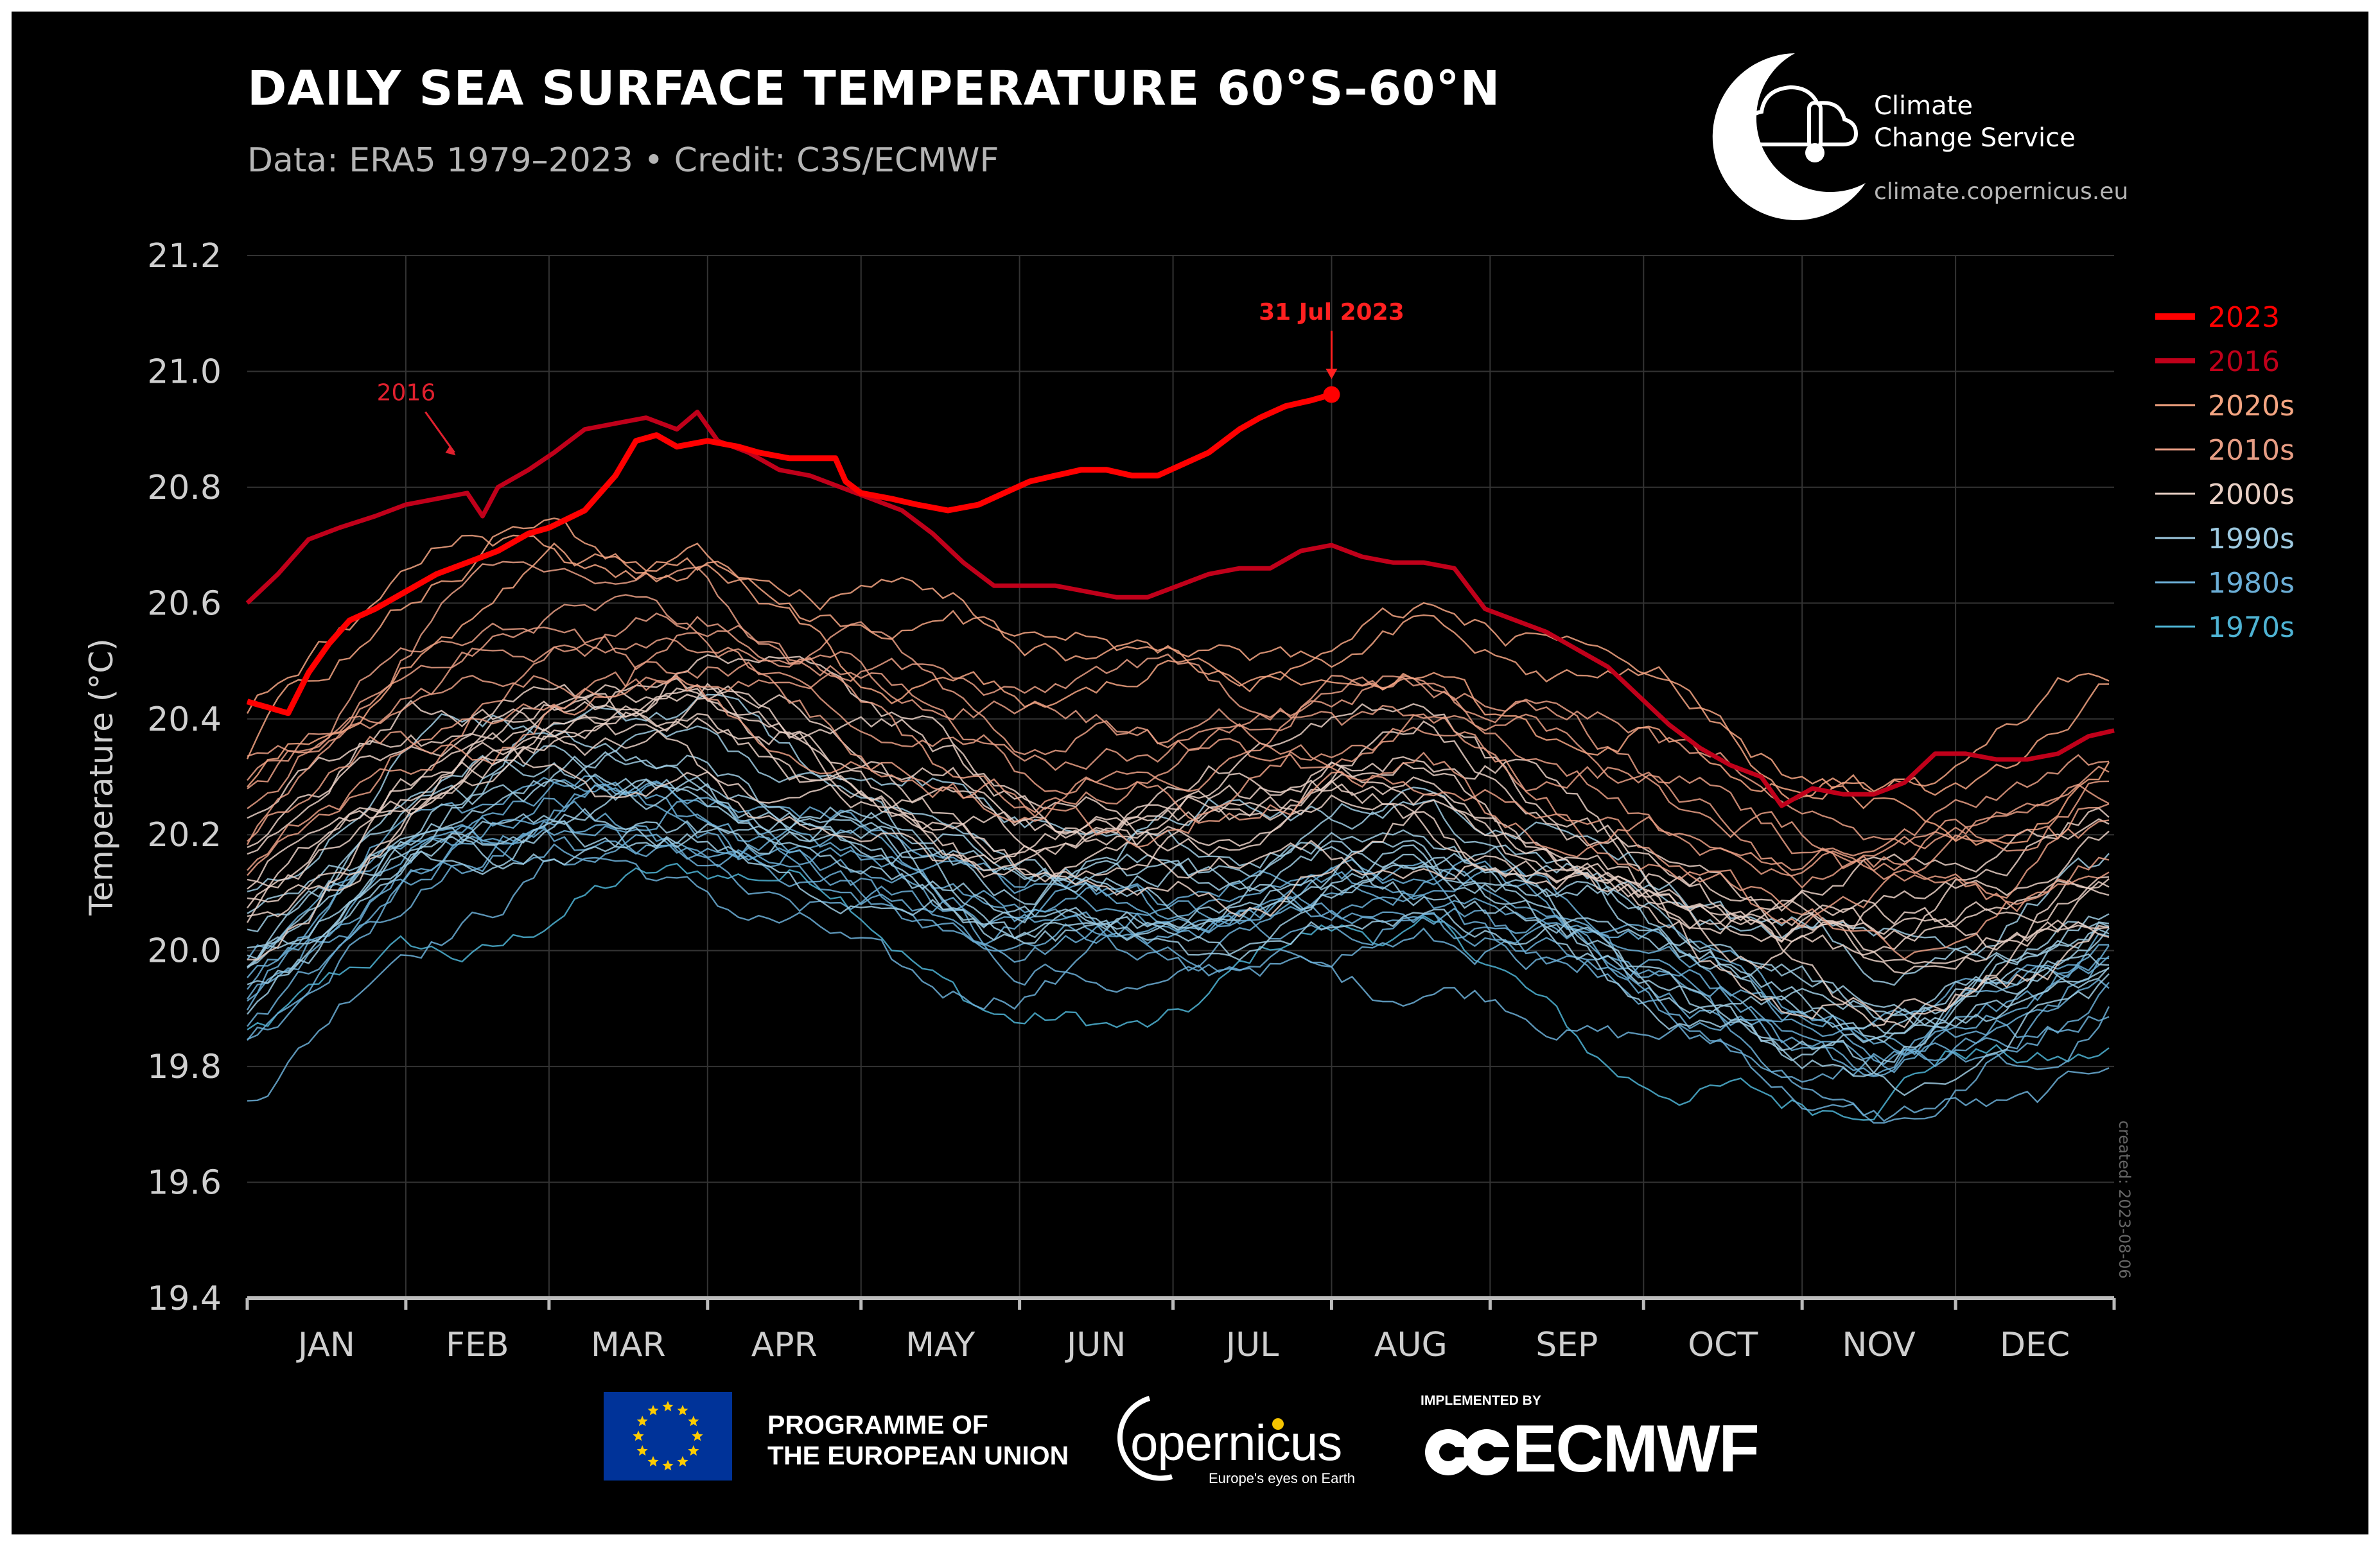 This screenshot has height=1546, width=2380. Describe the element at coordinates (918, 1440) in the screenshot. I see `eu-programme-text: PROGRAMME OF THE EUROPEAN UNION` at that location.